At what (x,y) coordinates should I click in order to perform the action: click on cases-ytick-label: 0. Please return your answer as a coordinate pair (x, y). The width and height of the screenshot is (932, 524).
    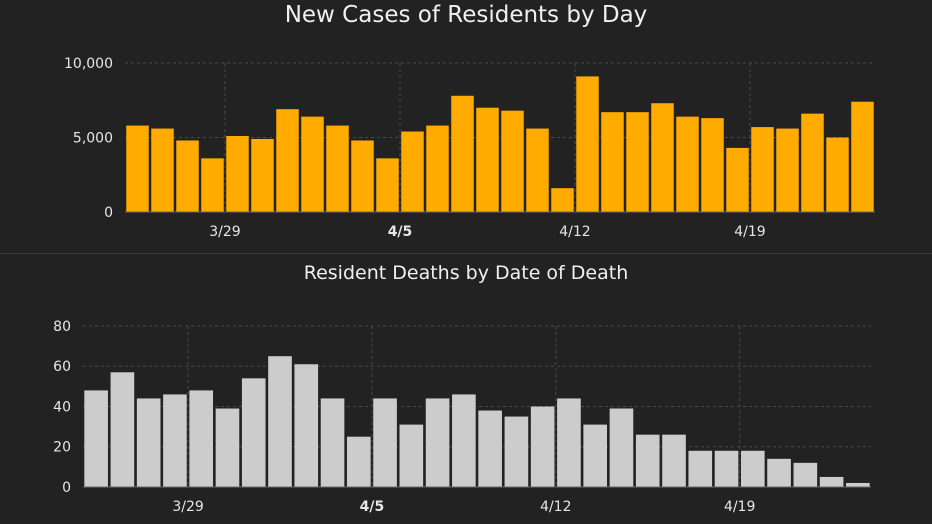
    Looking at the image, I should click on (108, 213).